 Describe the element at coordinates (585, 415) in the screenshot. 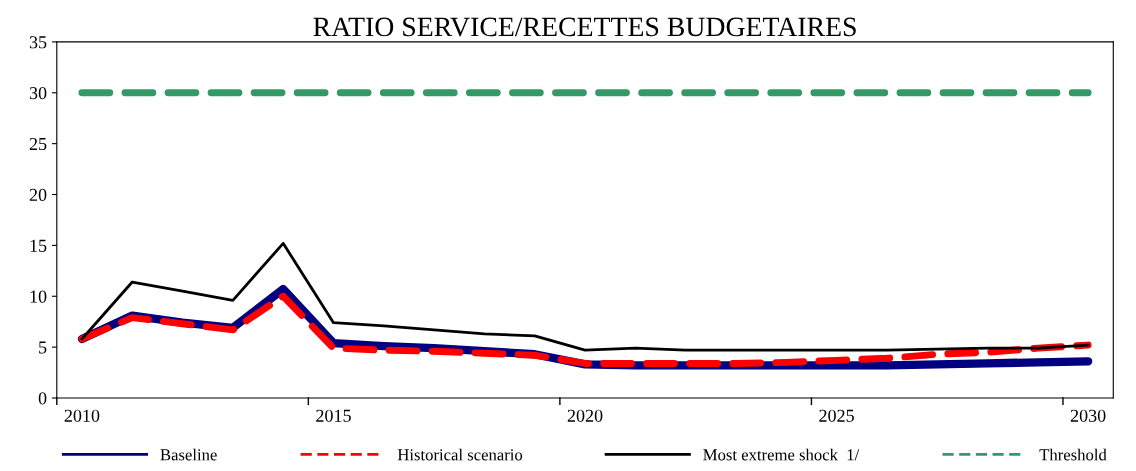

I see `x-tick-label: 2020` at that location.